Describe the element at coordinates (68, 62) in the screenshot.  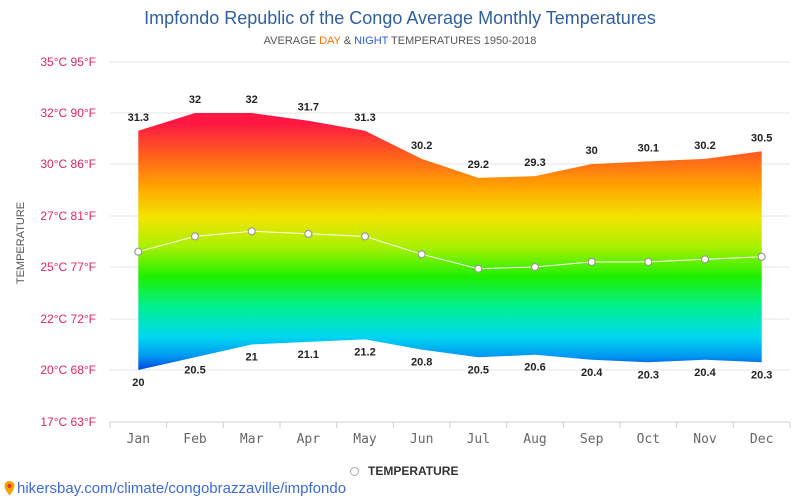
I see `y-tick-label: 35°C 95°F` at that location.